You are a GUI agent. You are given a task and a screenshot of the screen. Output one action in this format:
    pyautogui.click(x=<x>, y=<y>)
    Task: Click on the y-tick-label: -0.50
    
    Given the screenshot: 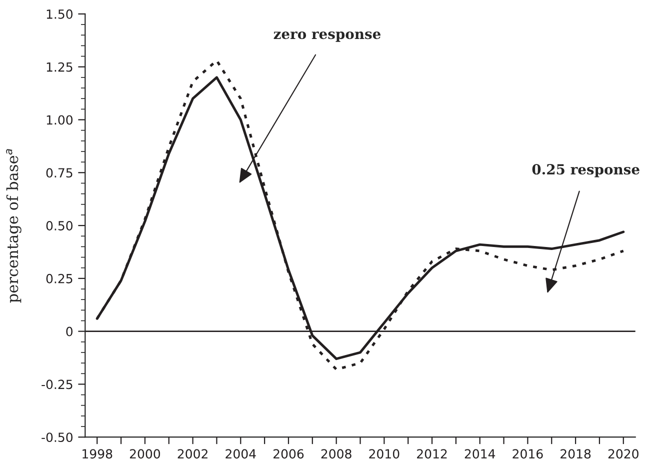 What is the action you would take?
    pyautogui.click(x=57, y=437)
    